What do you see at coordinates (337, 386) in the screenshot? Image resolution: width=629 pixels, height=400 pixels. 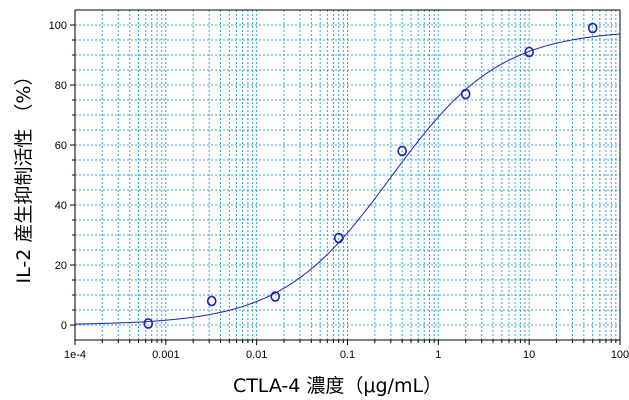 I see `x-axis-title: CTLA-4 濃度（μg/mL）` at bounding box center [337, 386].